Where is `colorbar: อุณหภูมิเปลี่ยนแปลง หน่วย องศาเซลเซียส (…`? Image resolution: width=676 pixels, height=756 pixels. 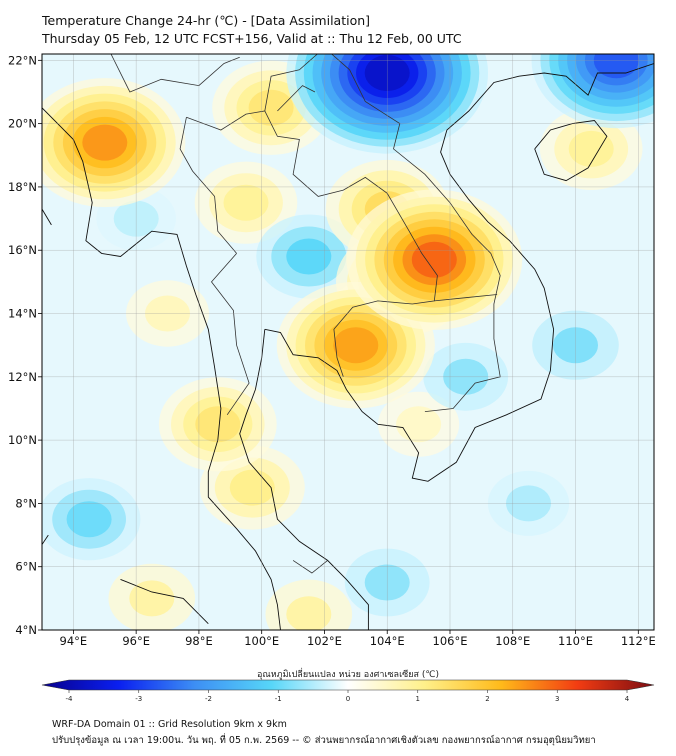
colorbar: อุณหภูมิเปลี่ยนแปลง หน่วย องศาเซลเซียส (… is located at coordinates (348, 685).